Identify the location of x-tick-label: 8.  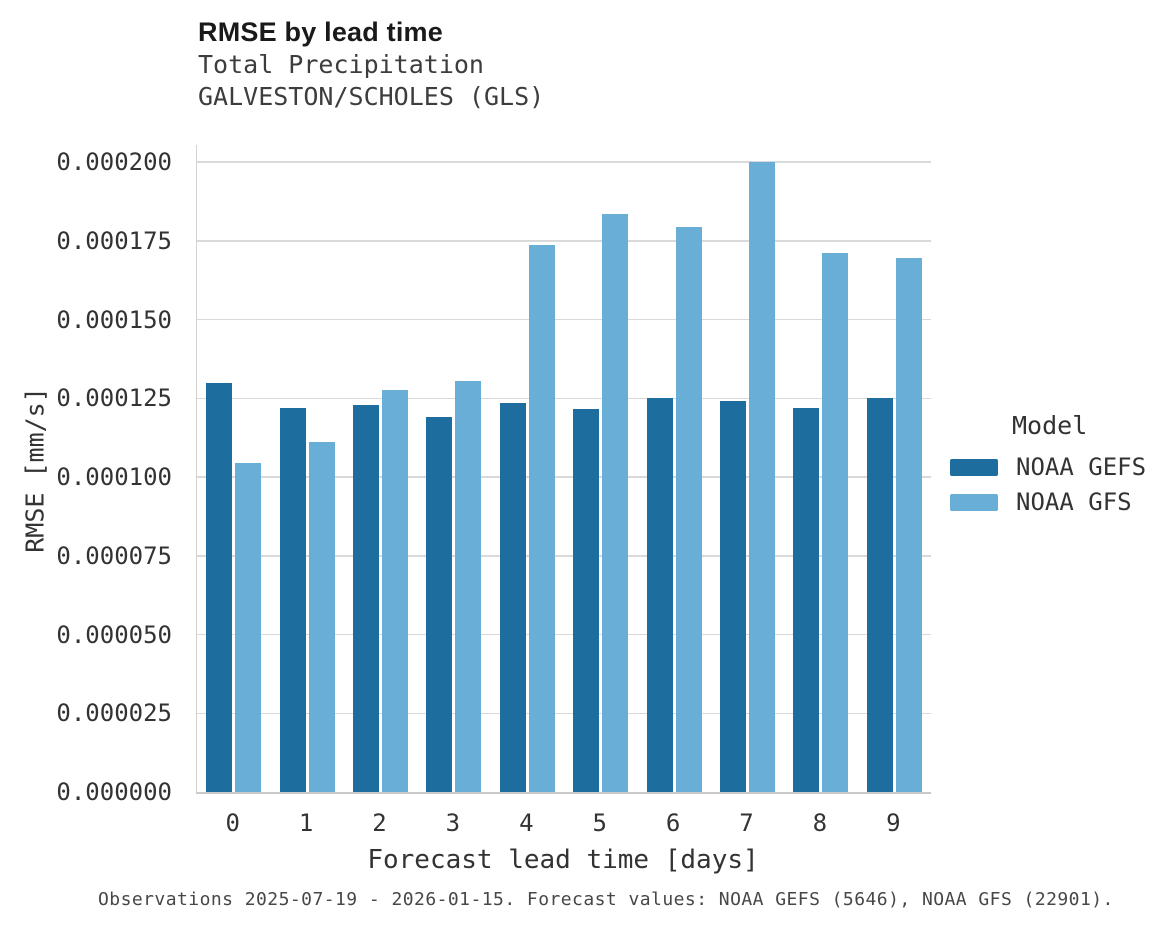
(820, 823).